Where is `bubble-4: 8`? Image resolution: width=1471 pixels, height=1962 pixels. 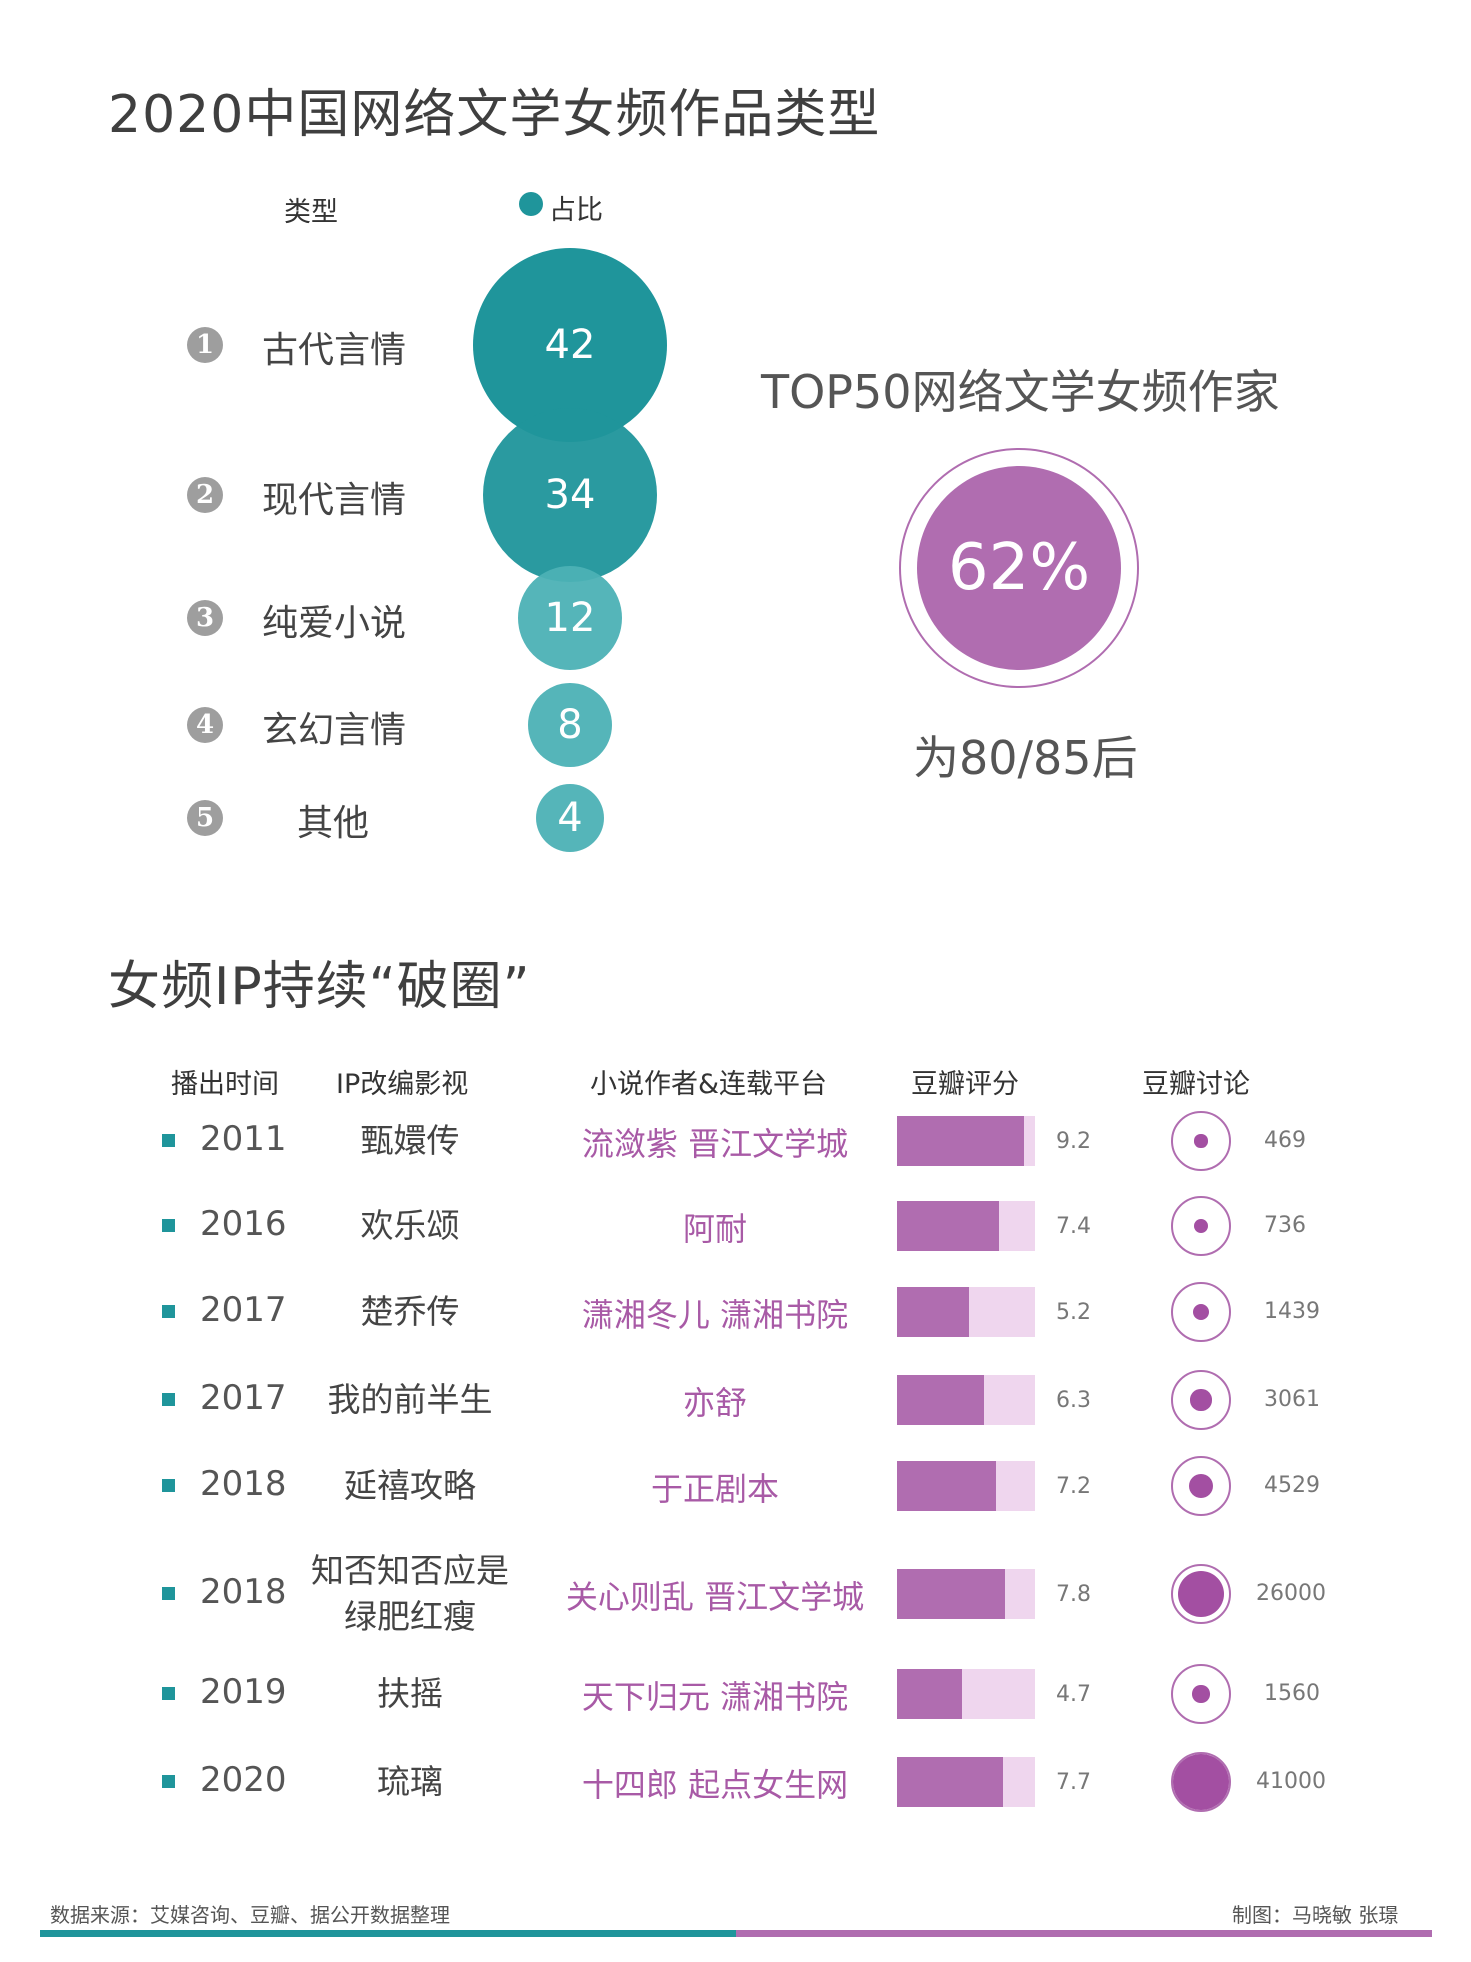
bubble-4: 8 is located at coordinates (570, 725).